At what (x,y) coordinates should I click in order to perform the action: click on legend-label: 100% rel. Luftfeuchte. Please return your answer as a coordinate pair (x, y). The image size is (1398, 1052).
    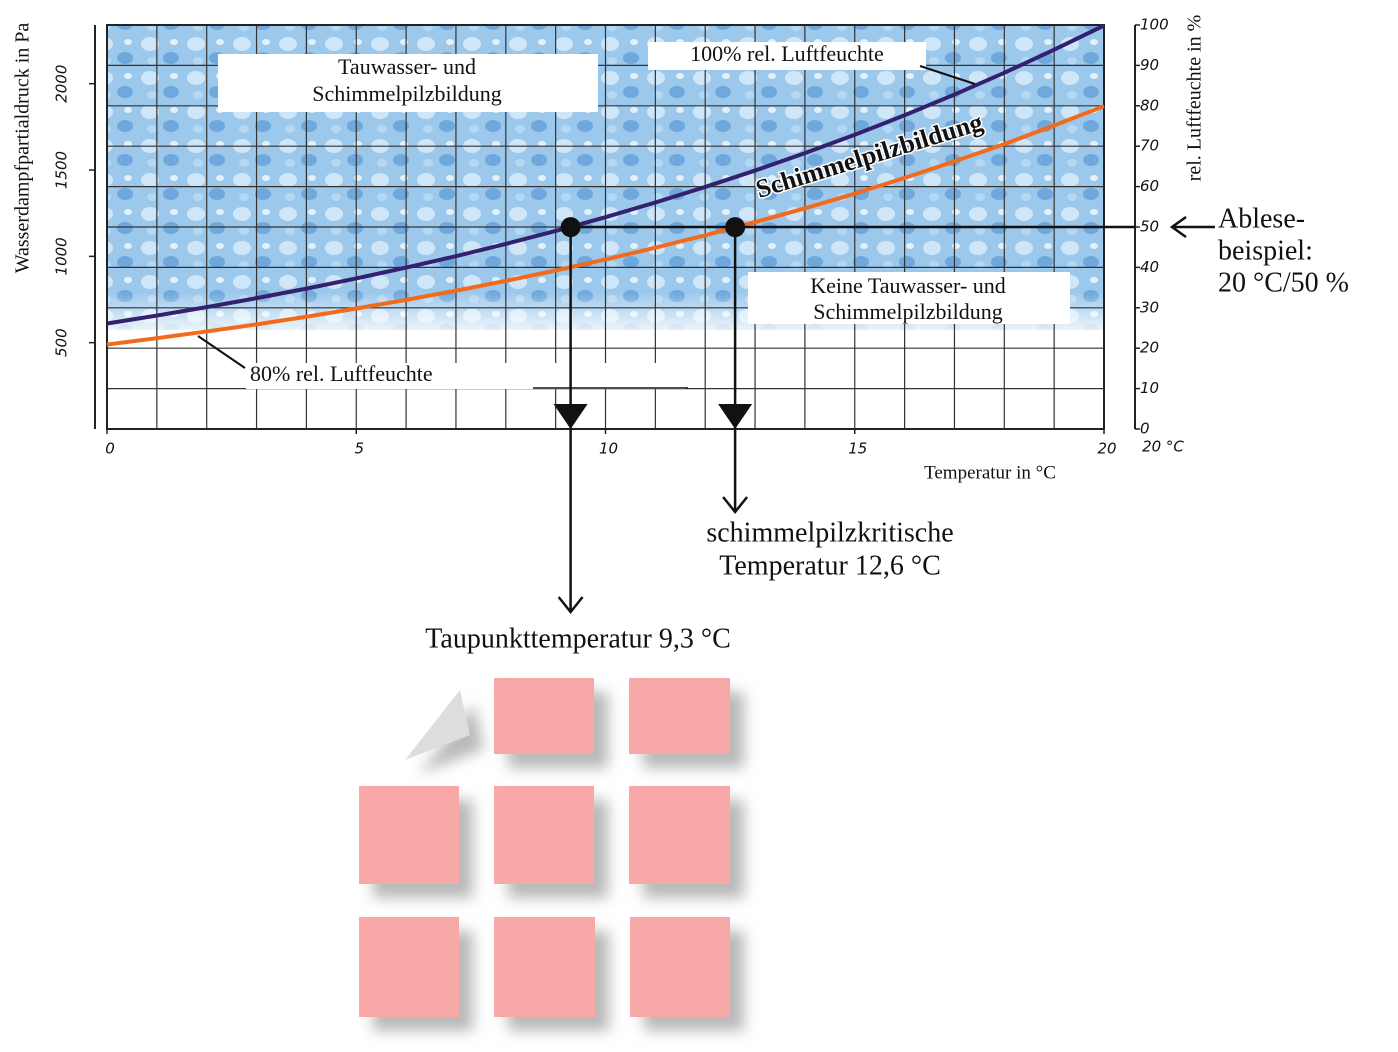
    Looking at the image, I should click on (787, 53).